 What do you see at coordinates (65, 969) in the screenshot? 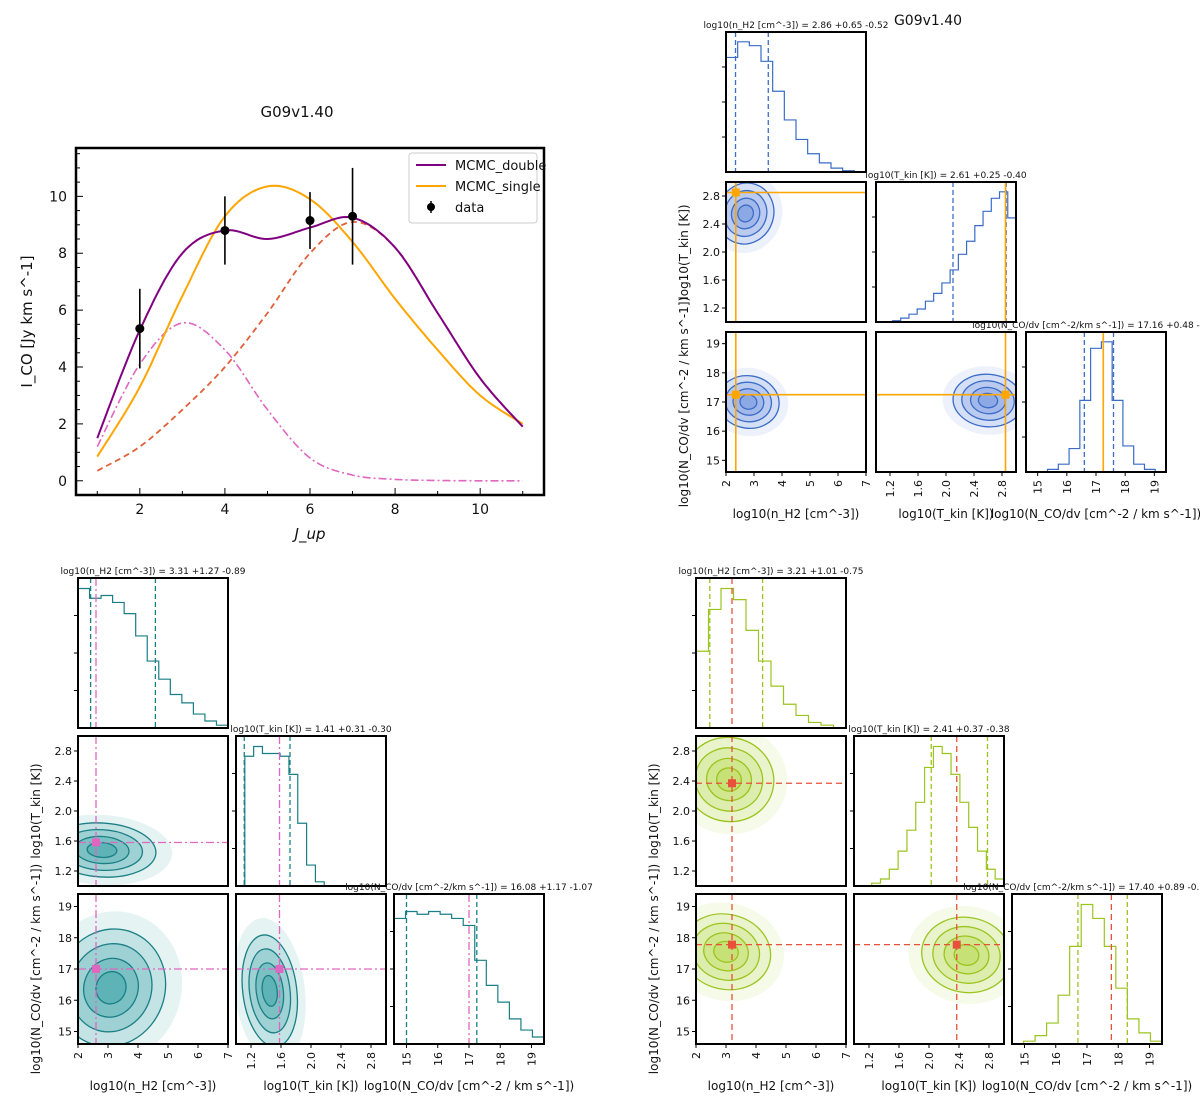
I see `tick-label: 17` at bounding box center [65, 969].